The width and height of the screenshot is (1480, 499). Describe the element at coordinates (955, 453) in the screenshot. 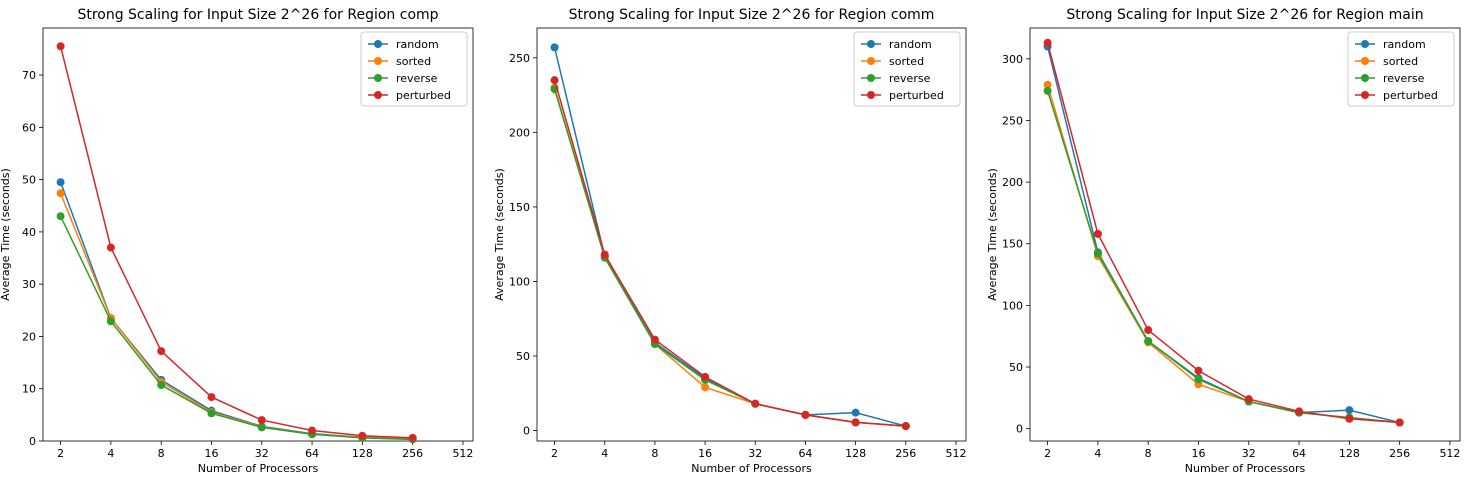

I see `x-tick-label: 512` at that location.